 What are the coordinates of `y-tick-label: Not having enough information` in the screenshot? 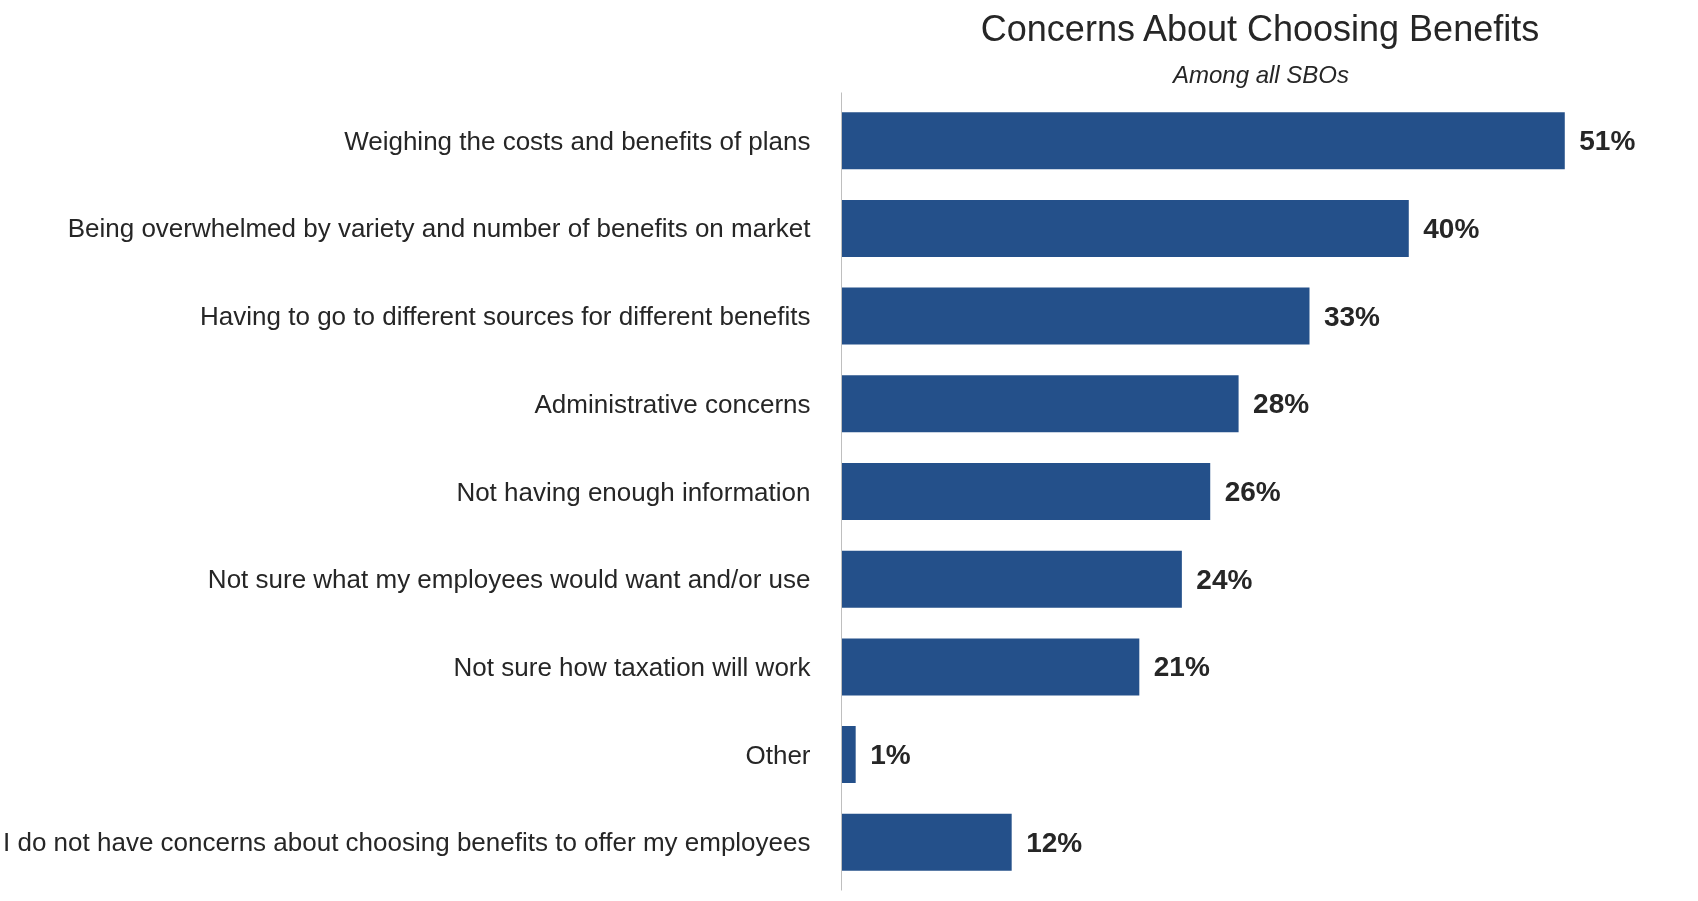 It's located at (633, 491).